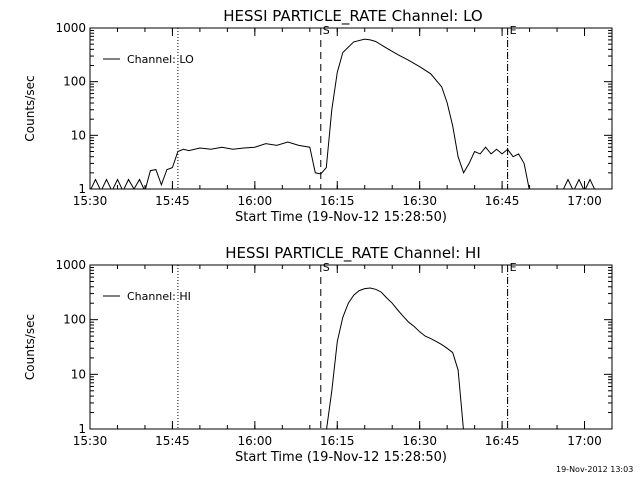 The image size is (640, 480). What do you see at coordinates (395, 358) in the screenshot?
I see `series-line` at bounding box center [395, 358].